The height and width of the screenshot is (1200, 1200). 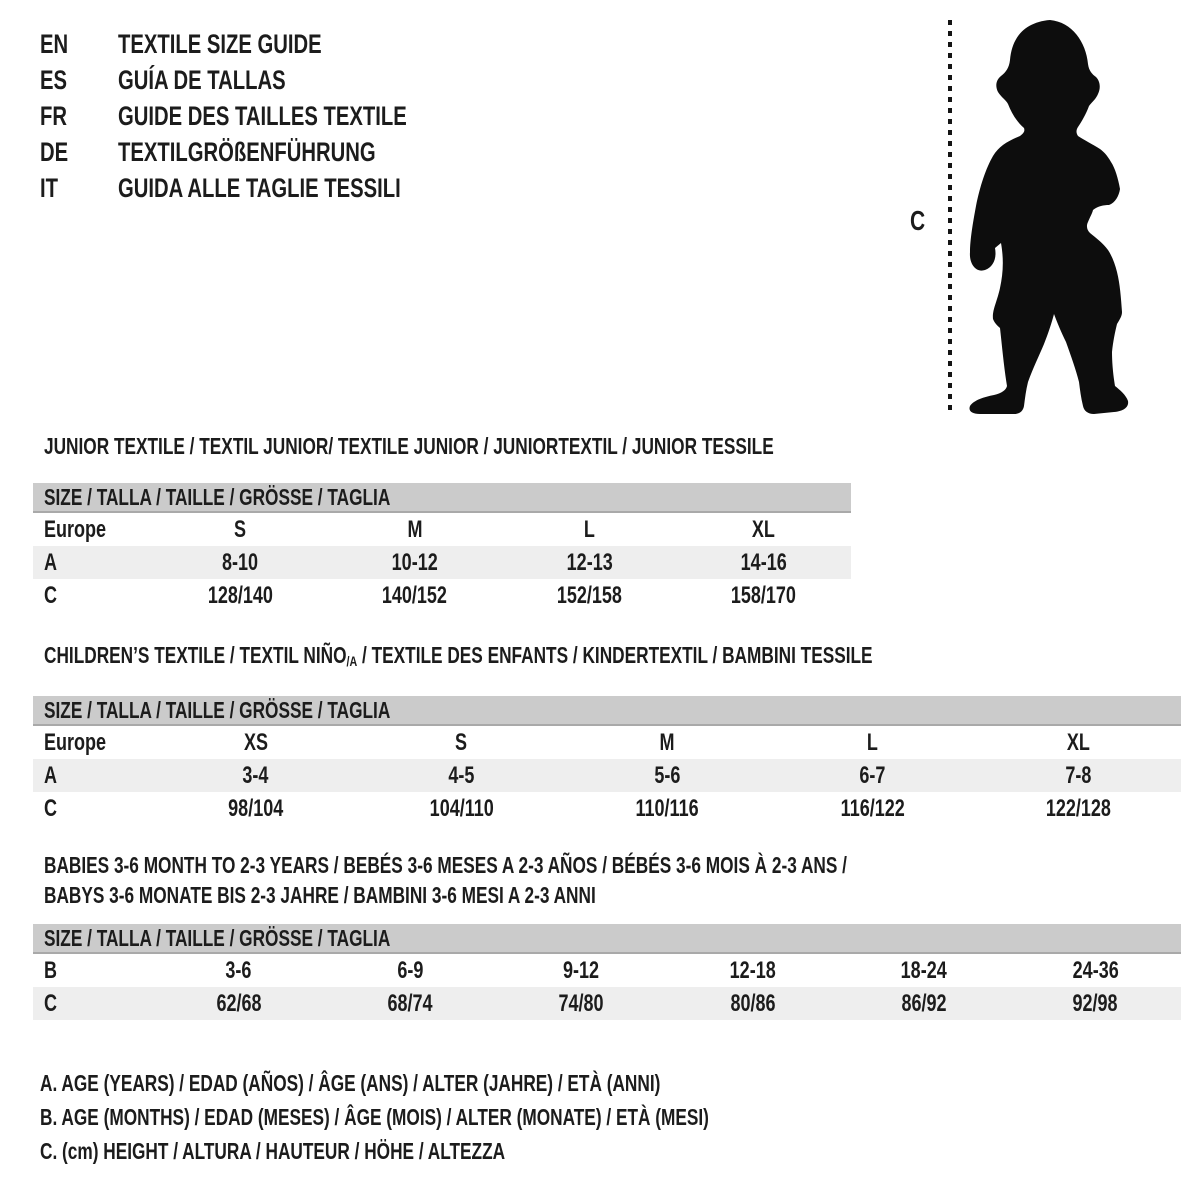 I want to click on age-cell: 7-8, so click(x=1078, y=775).